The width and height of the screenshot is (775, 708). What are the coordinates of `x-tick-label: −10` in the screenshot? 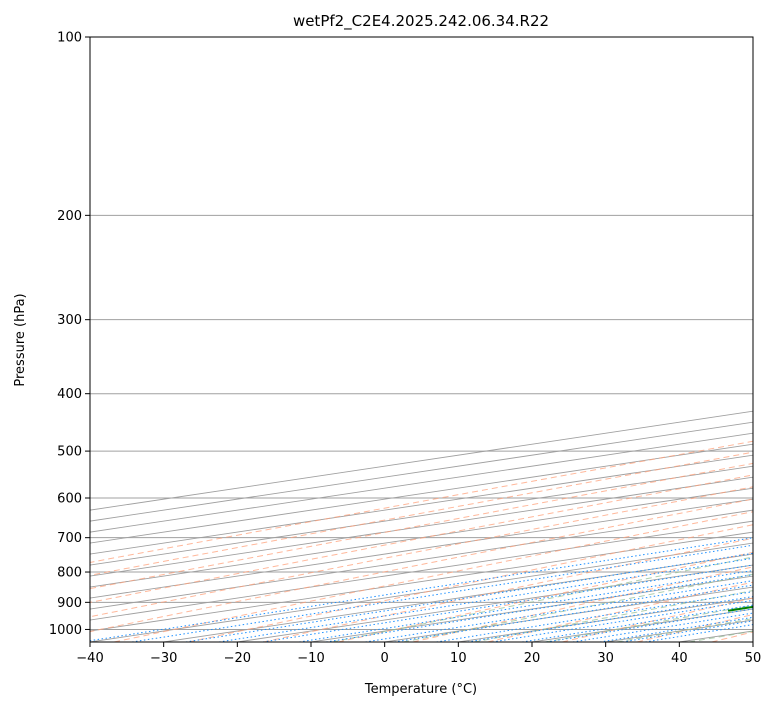 It's located at (310, 658).